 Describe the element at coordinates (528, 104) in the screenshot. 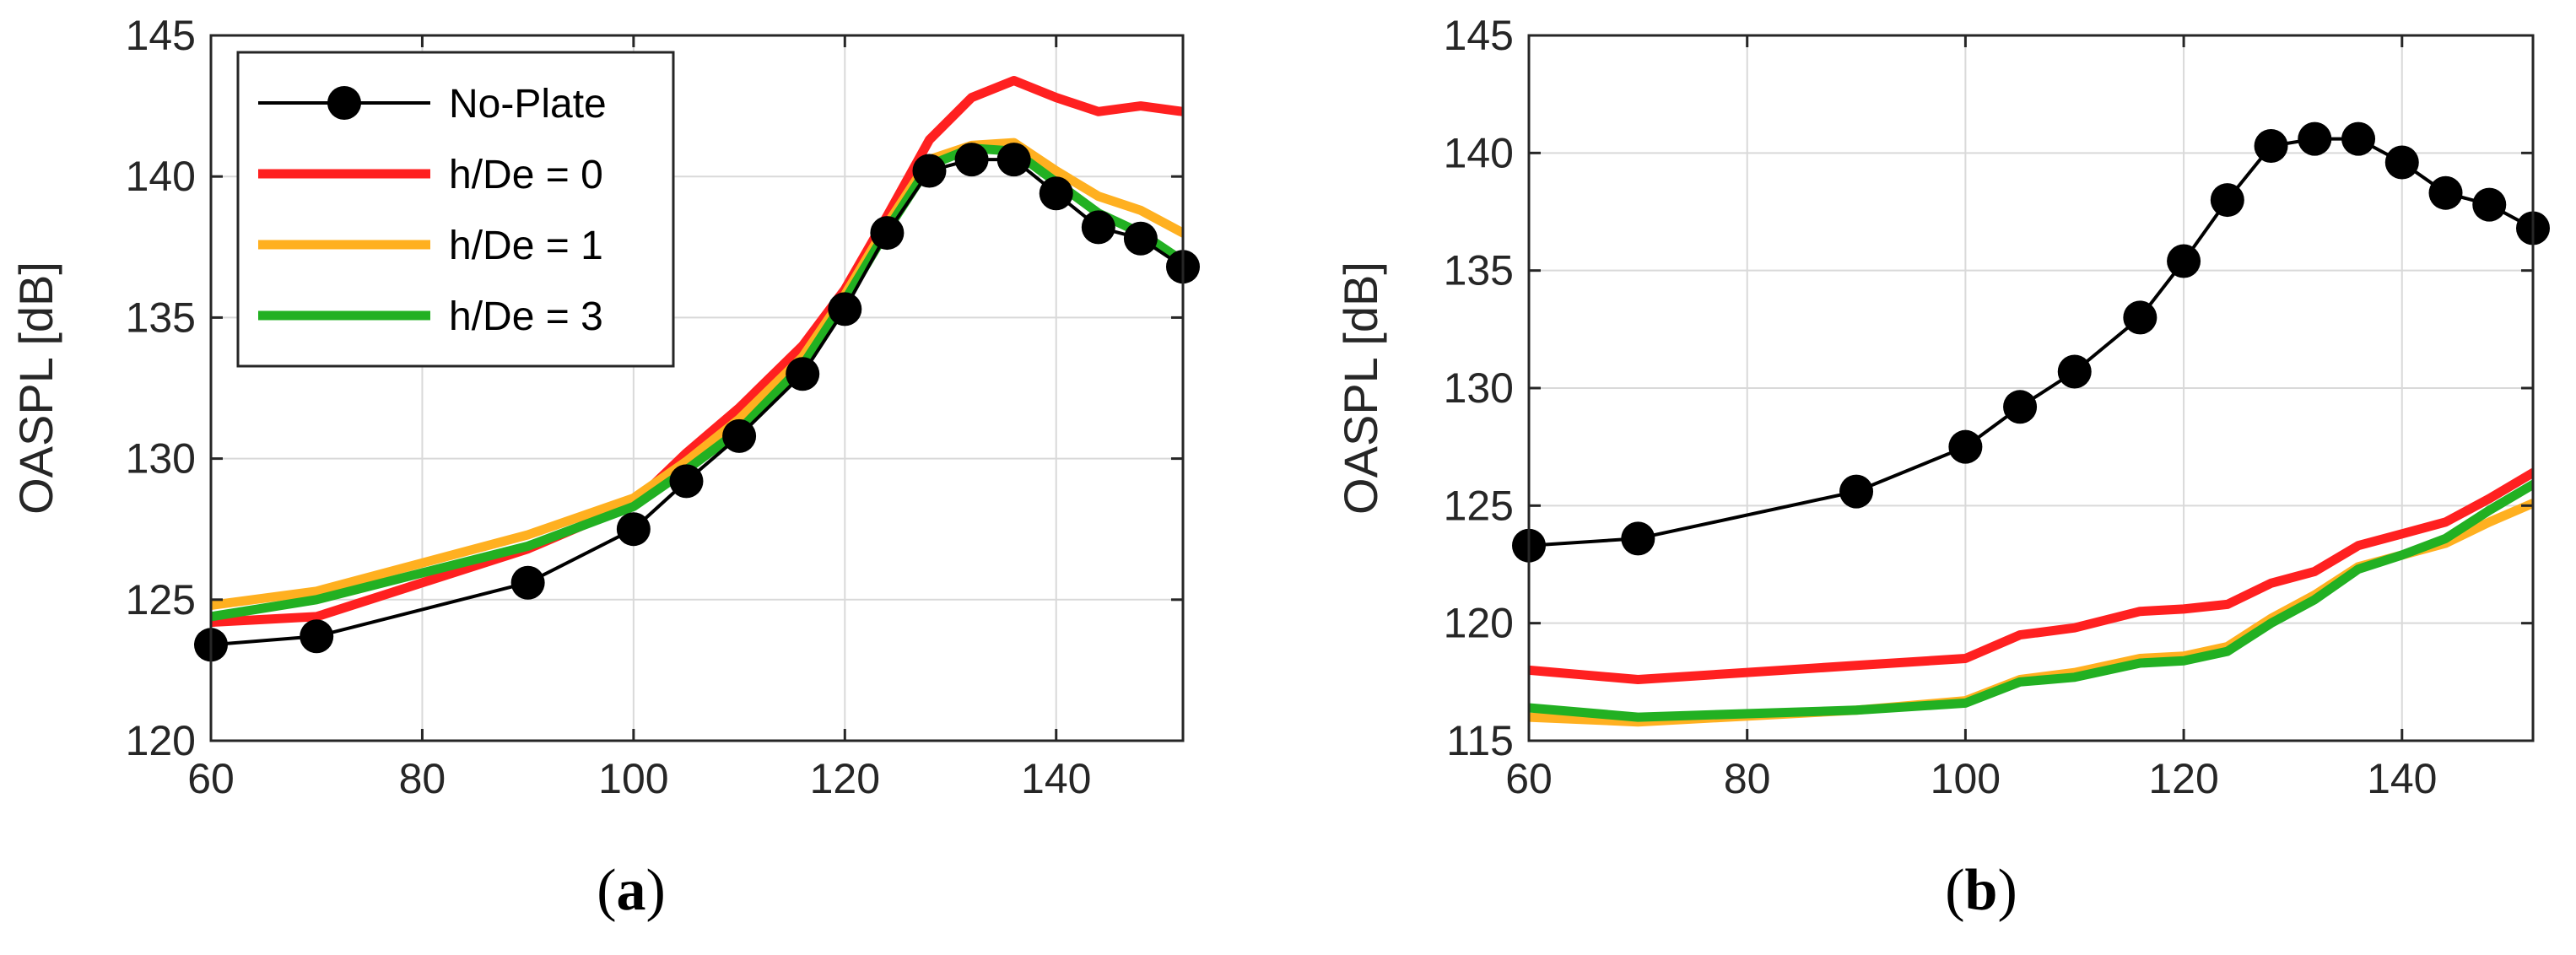

I see `legend-label: No-Plate` at that location.